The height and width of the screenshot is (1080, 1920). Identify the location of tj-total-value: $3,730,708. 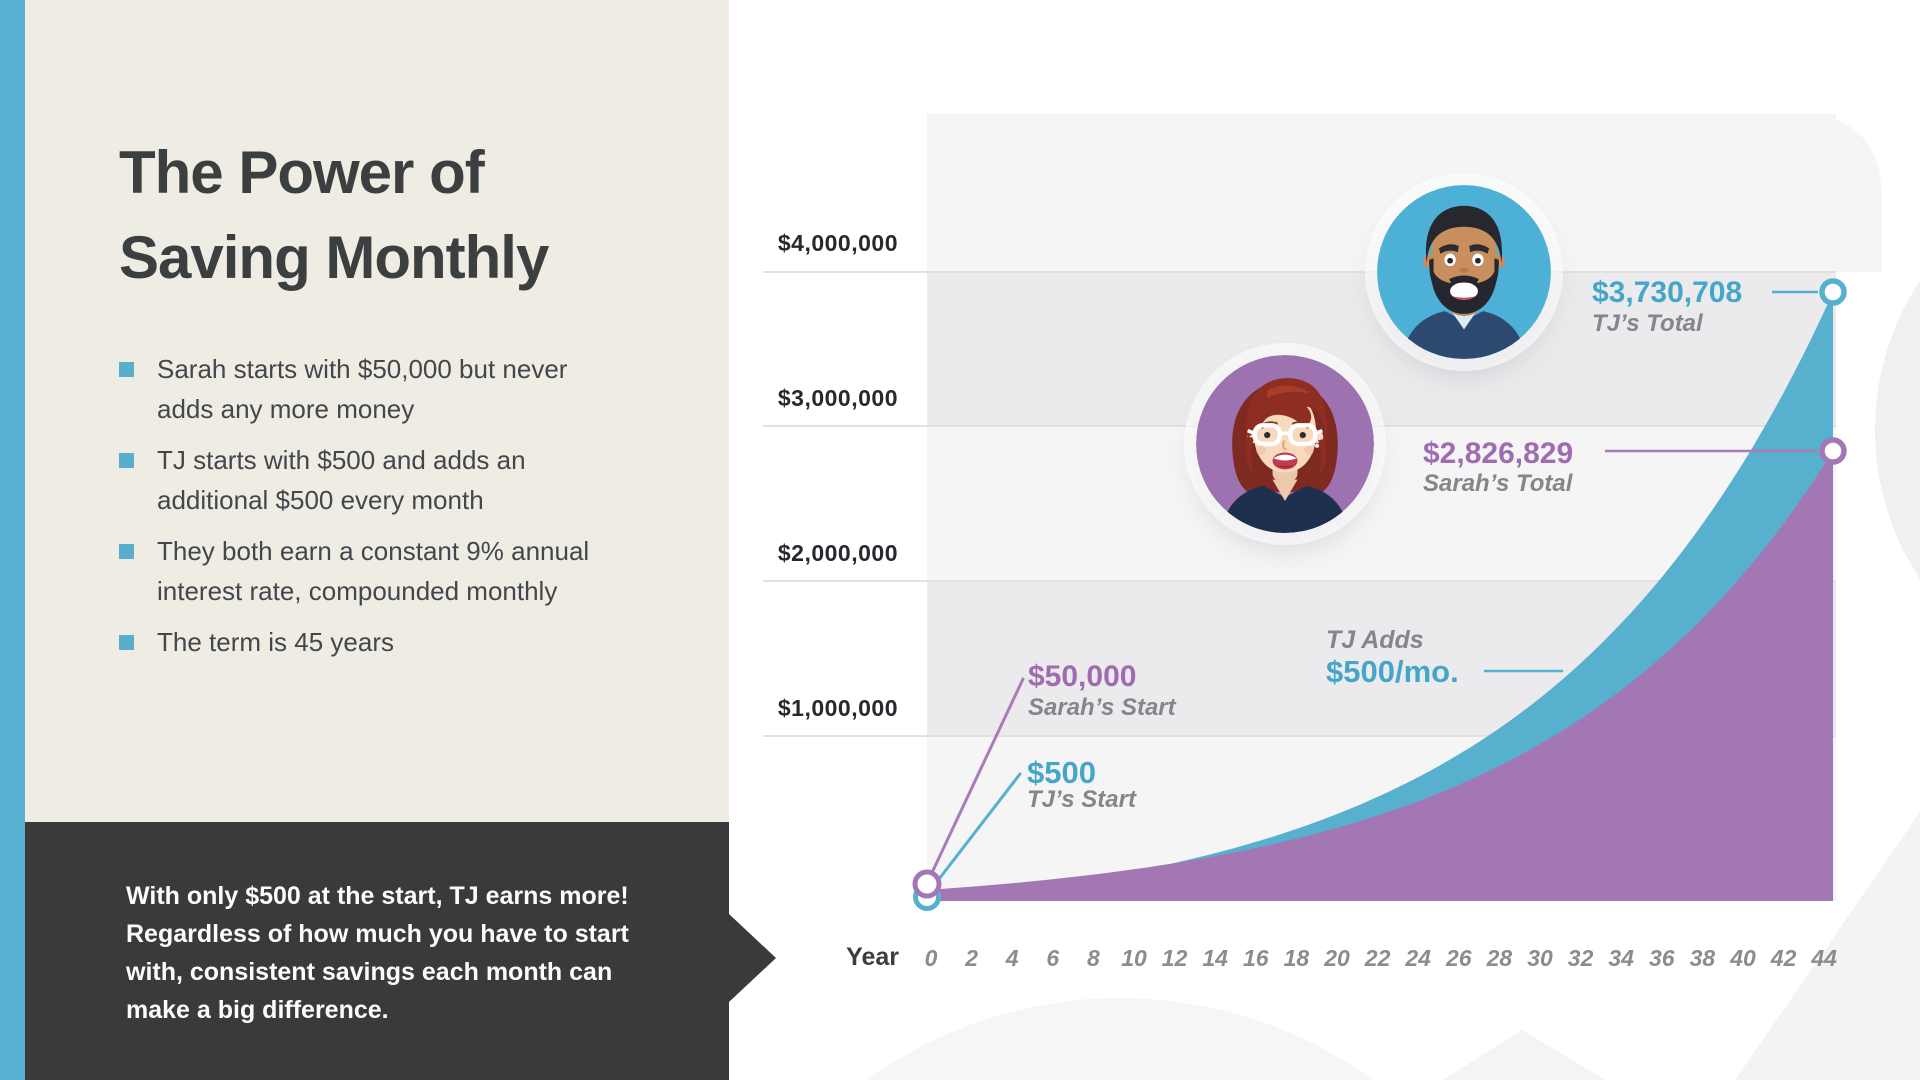
(1667, 292).